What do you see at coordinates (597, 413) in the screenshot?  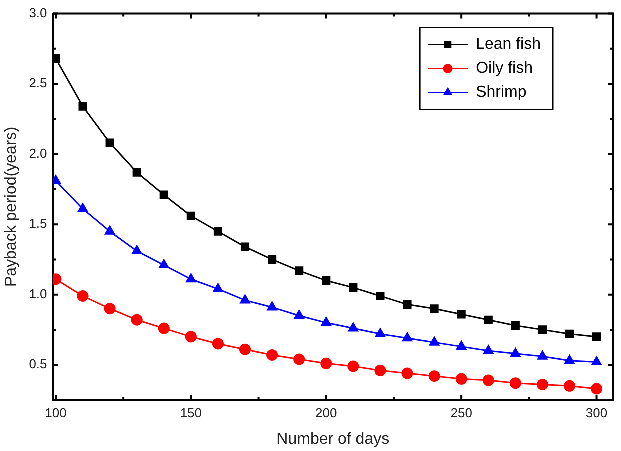 I see `x-tick-label: 300` at bounding box center [597, 413].